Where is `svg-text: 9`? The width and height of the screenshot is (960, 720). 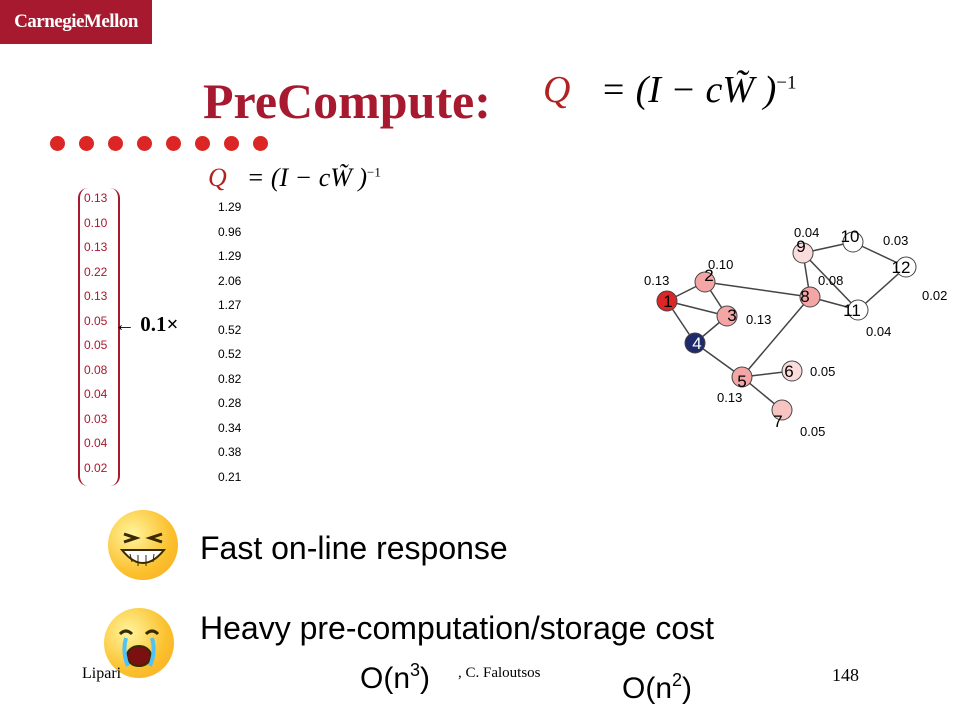 svg-text: 9 is located at coordinates (800, 246).